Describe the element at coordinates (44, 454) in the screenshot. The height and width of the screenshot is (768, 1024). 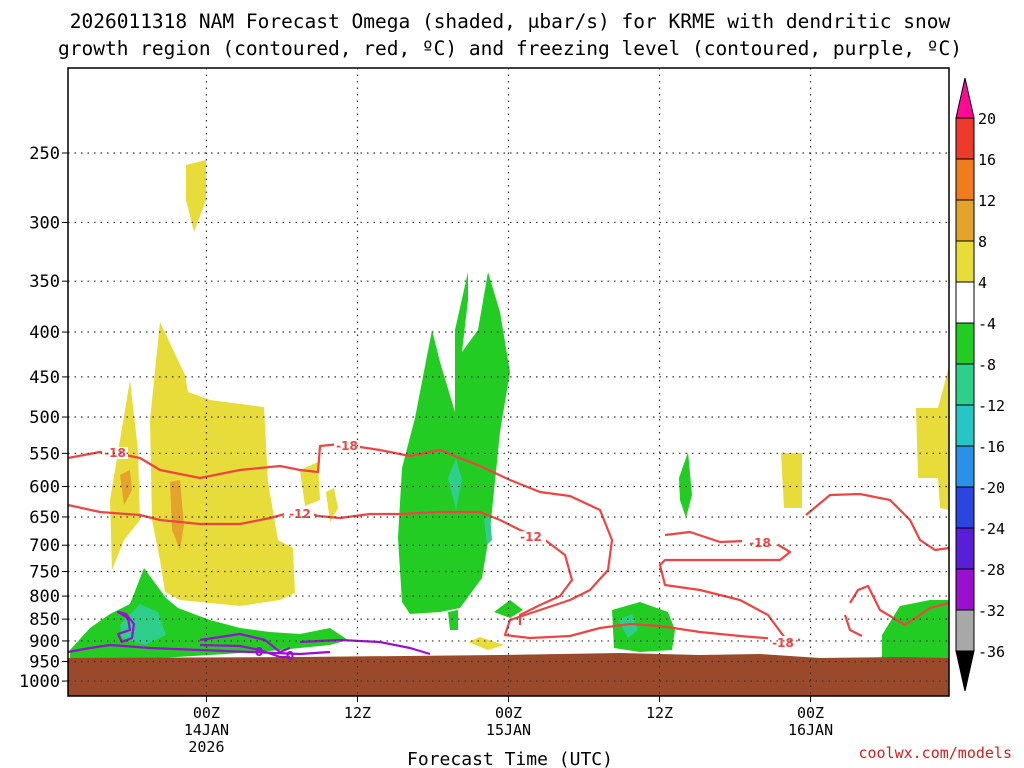
I see `y-tick-label: 550` at that location.